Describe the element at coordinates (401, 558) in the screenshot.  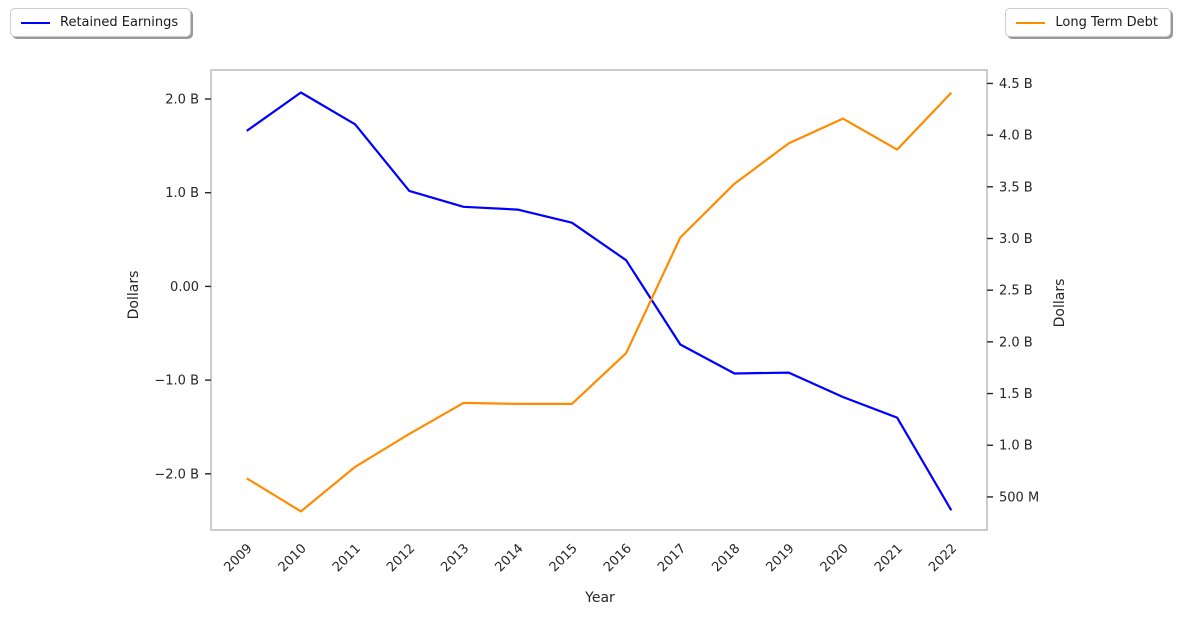
I see `x-tick-label-3: 2012` at that location.